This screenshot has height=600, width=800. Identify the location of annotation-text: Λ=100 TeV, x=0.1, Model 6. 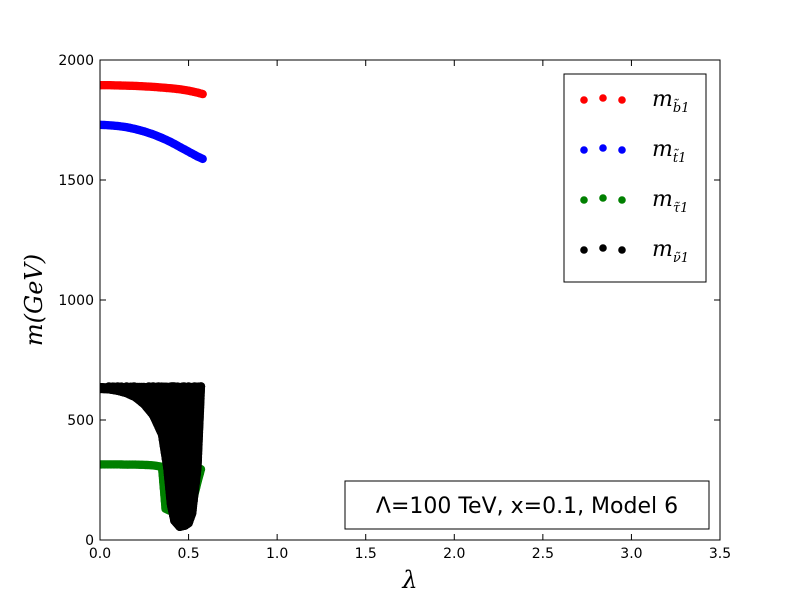
(527, 506).